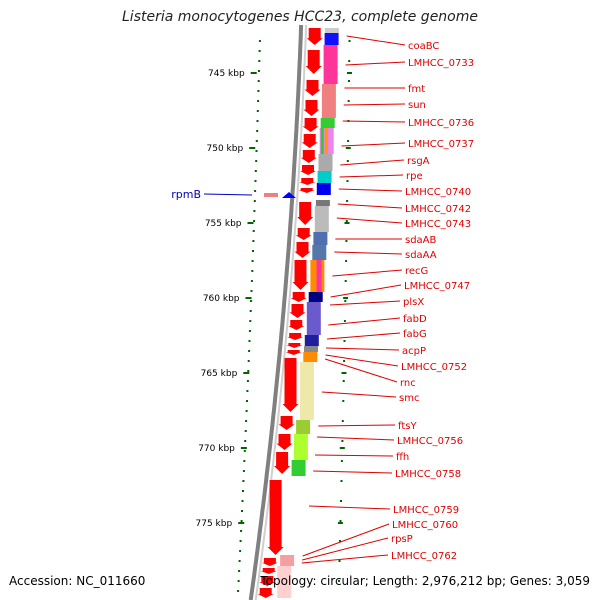 Image resolution: width=600 pixels, height=600 pixels. Describe the element at coordinates (186, 194) in the screenshot. I see `rpmB-label: rpmB` at that location.